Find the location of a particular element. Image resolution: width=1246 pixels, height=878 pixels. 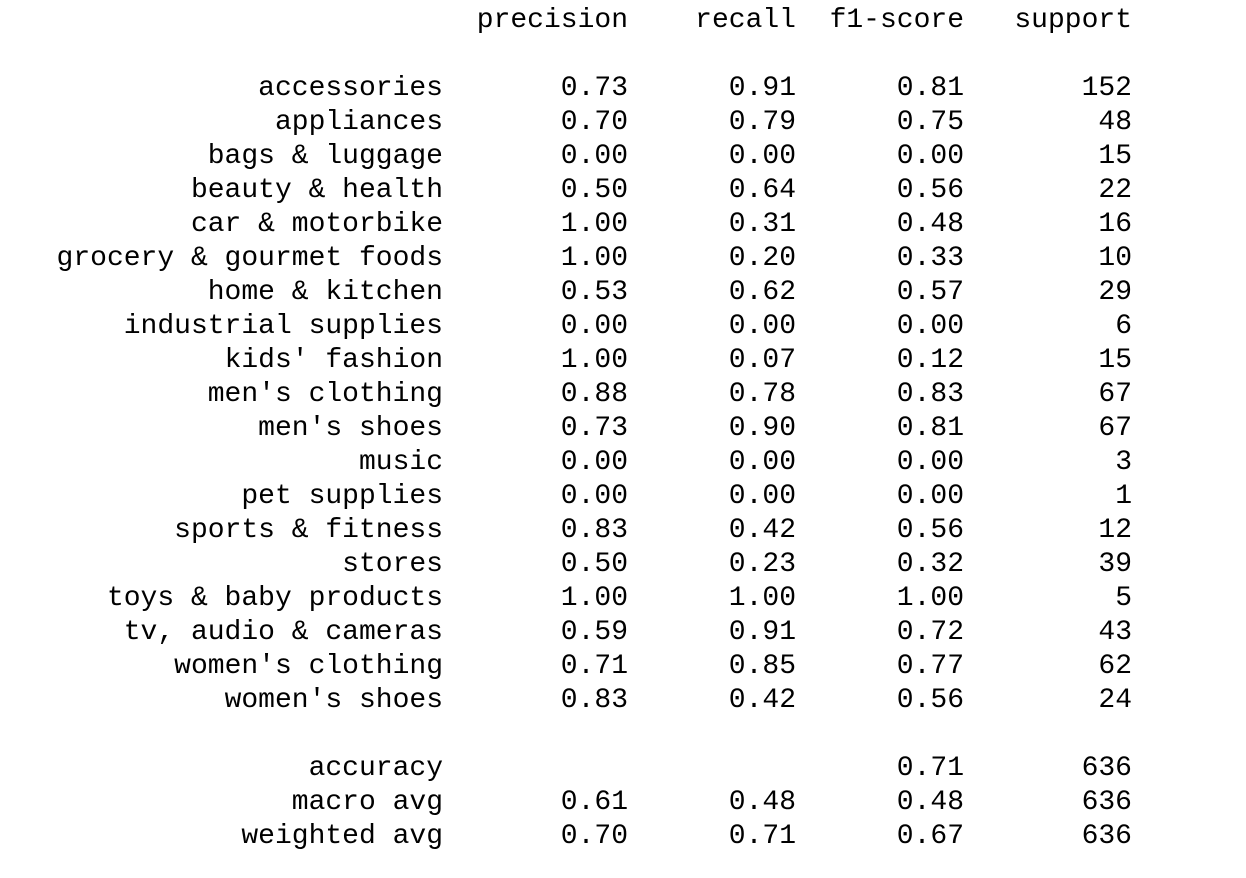

f1-score-value: 0.12 is located at coordinates (930, 360).